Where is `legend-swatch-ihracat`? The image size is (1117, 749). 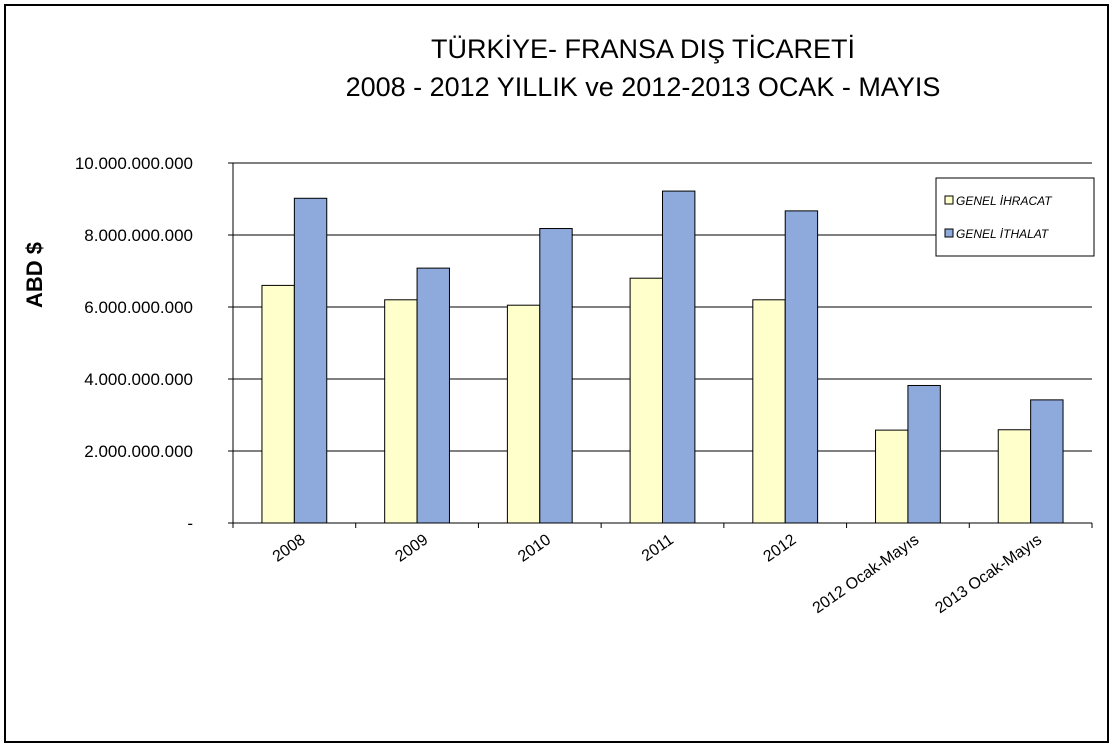 legend-swatch-ihracat is located at coordinates (949, 200).